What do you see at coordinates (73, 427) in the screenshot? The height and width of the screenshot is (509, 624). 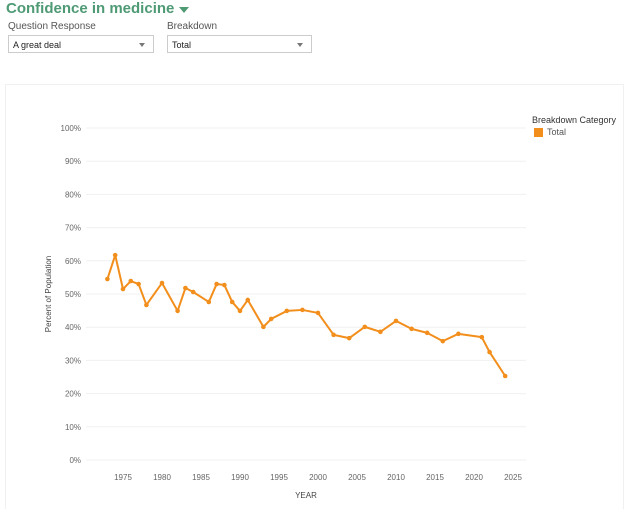 I see `y-tick-label: 10%` at bounding box center [73, 427].